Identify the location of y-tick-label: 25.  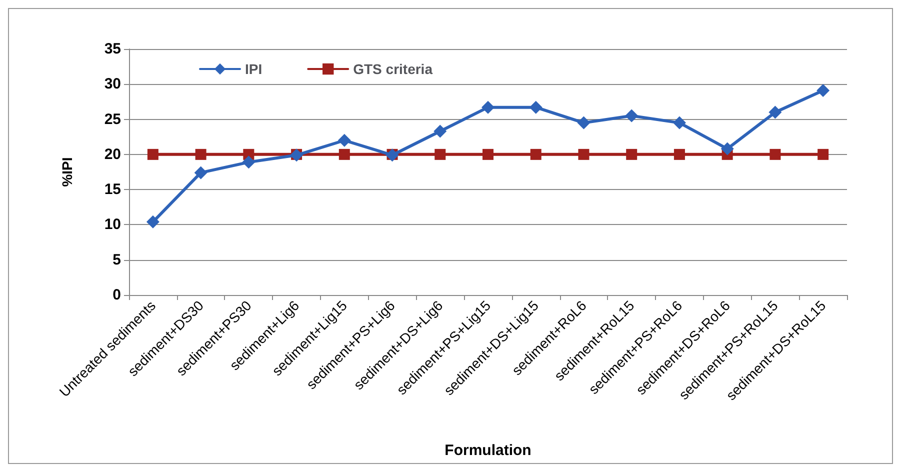
(112, 119).